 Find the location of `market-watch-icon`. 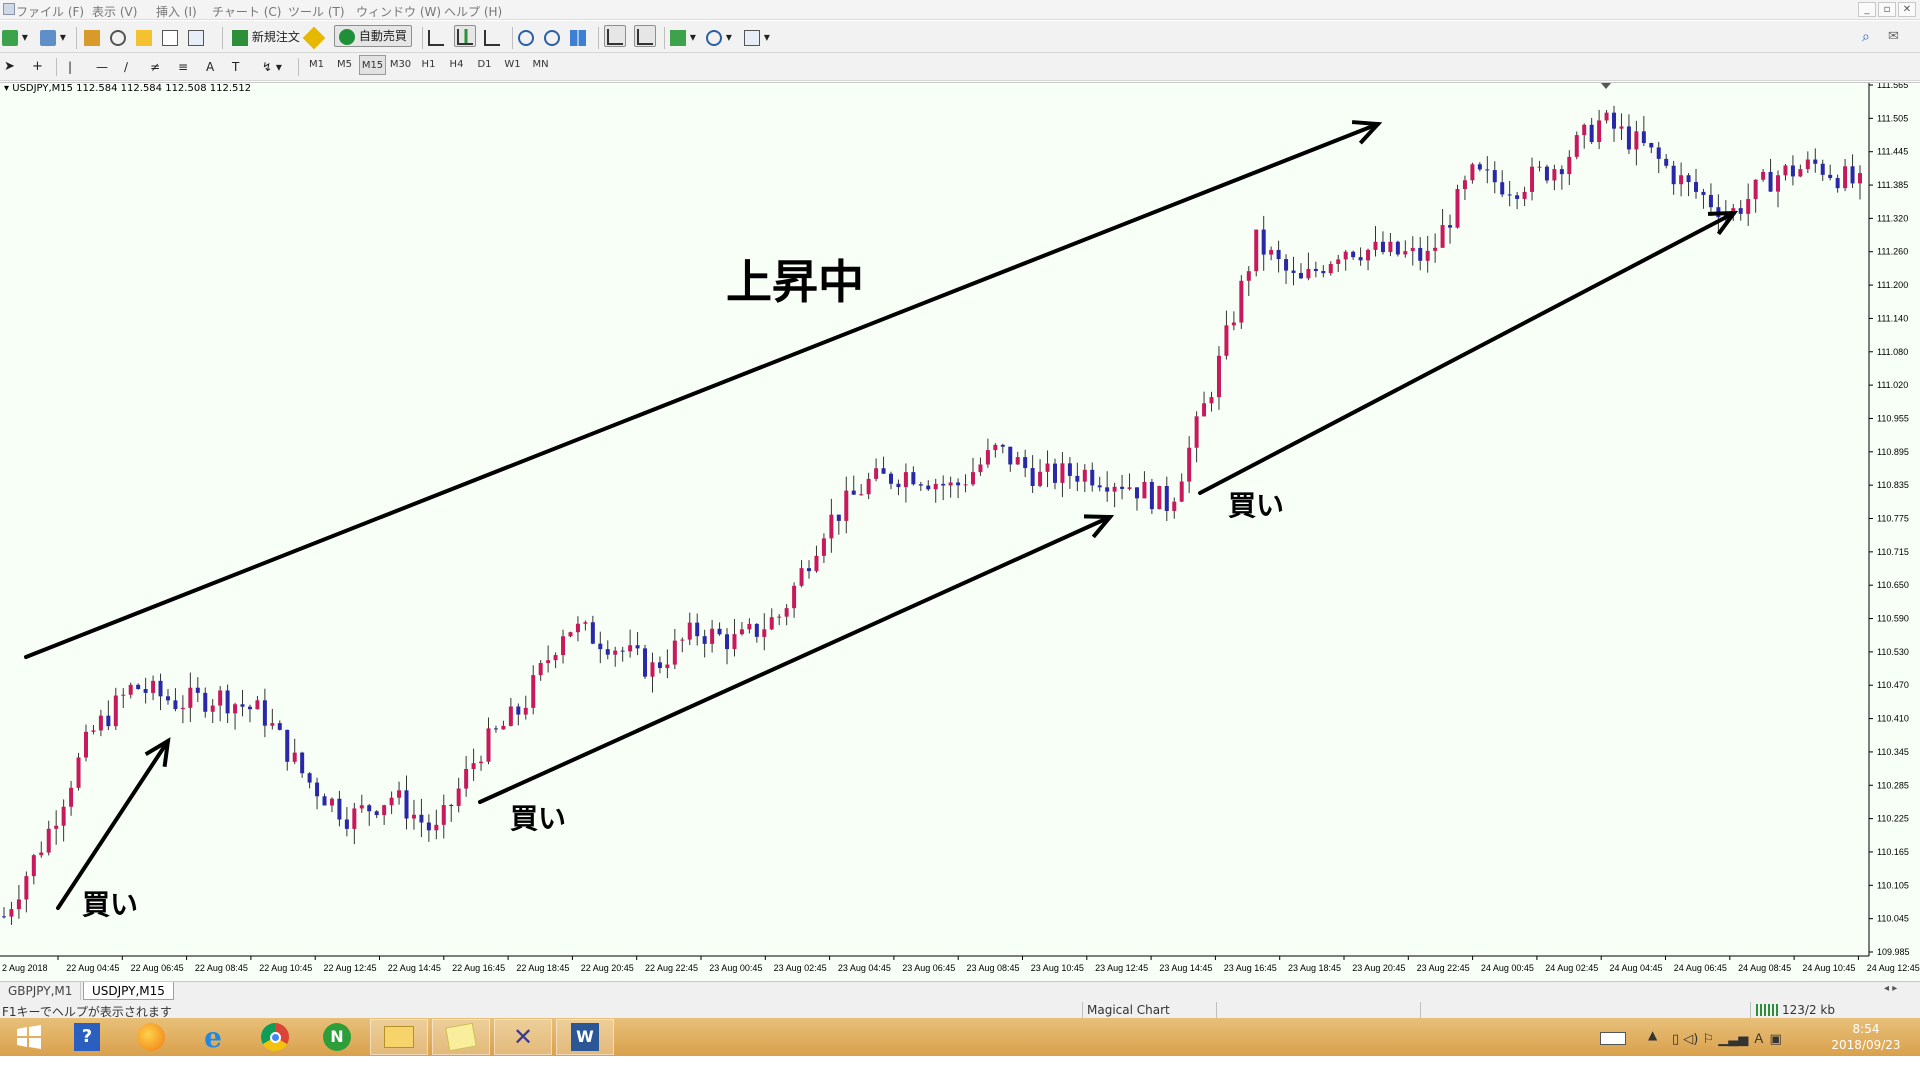

market-watch-icon is located at coordinates (92, 37).